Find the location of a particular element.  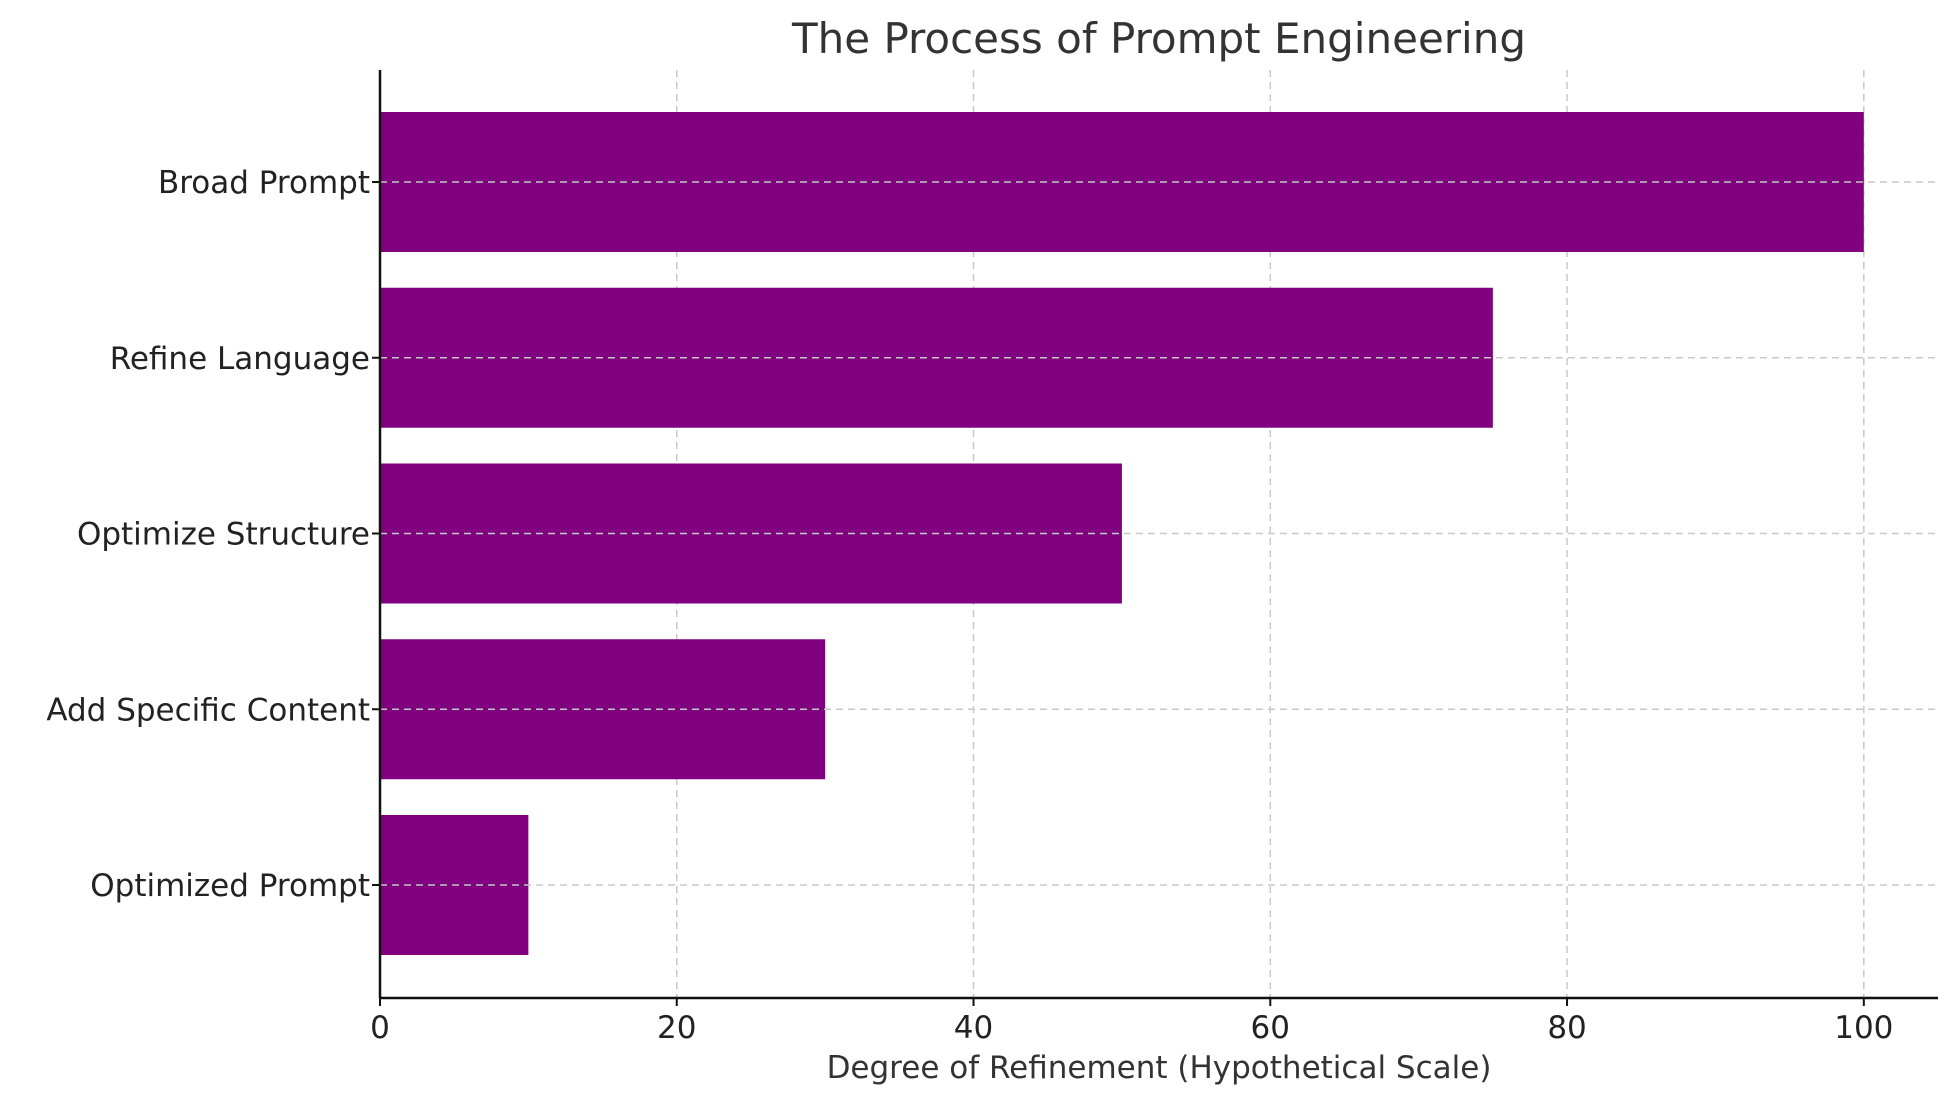

x-tick-label: 0 is located at coordinates (380, 1028).